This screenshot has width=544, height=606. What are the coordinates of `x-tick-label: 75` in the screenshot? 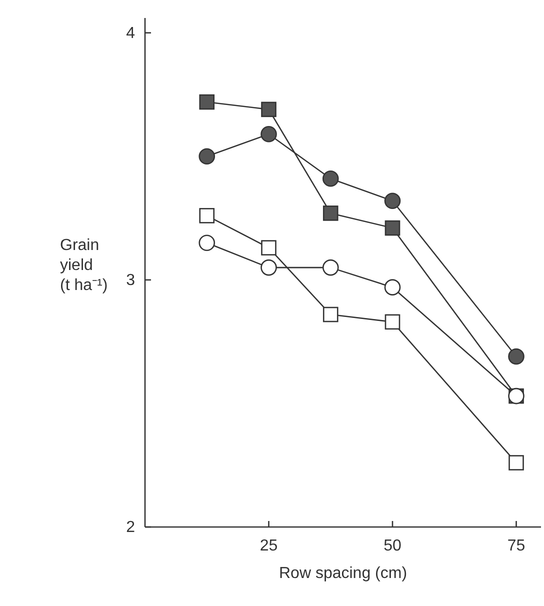 It's located at (516, 545).